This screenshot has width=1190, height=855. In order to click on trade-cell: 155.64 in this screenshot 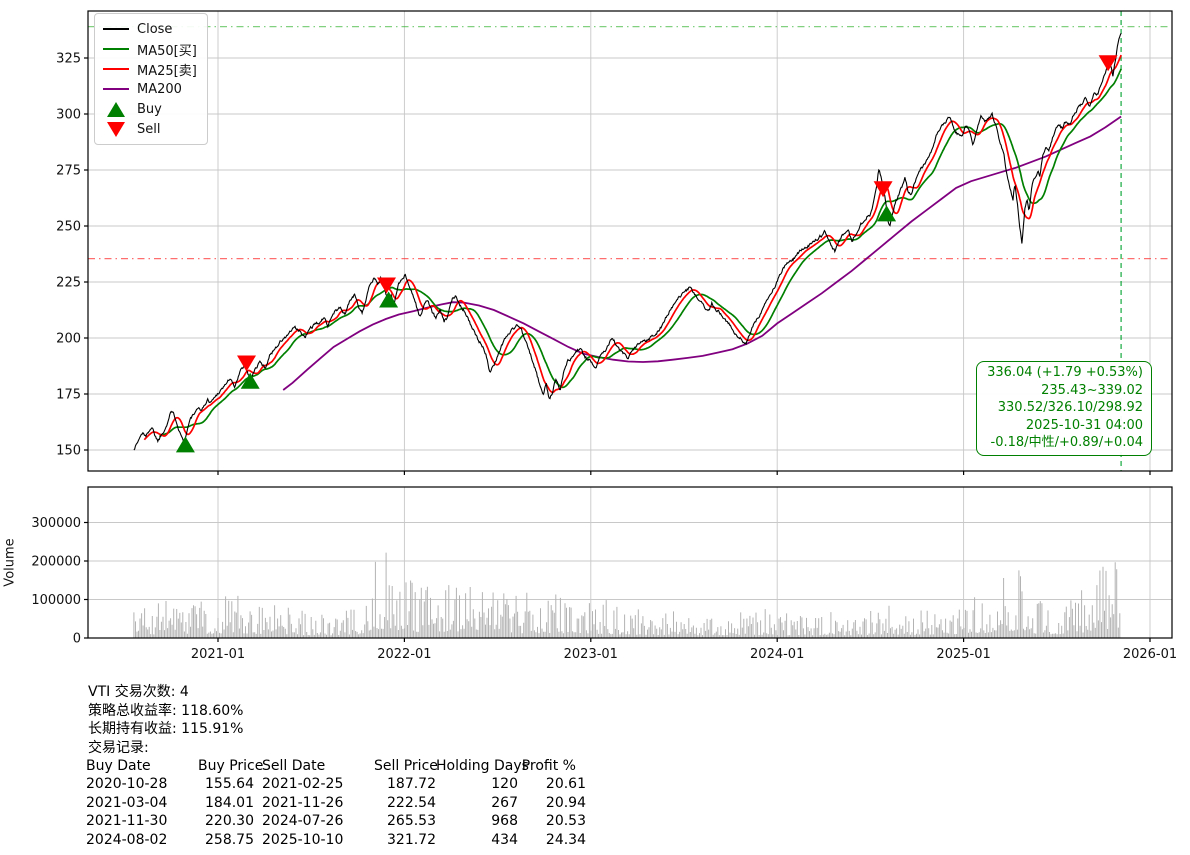, I will do `click(229, 784)`.